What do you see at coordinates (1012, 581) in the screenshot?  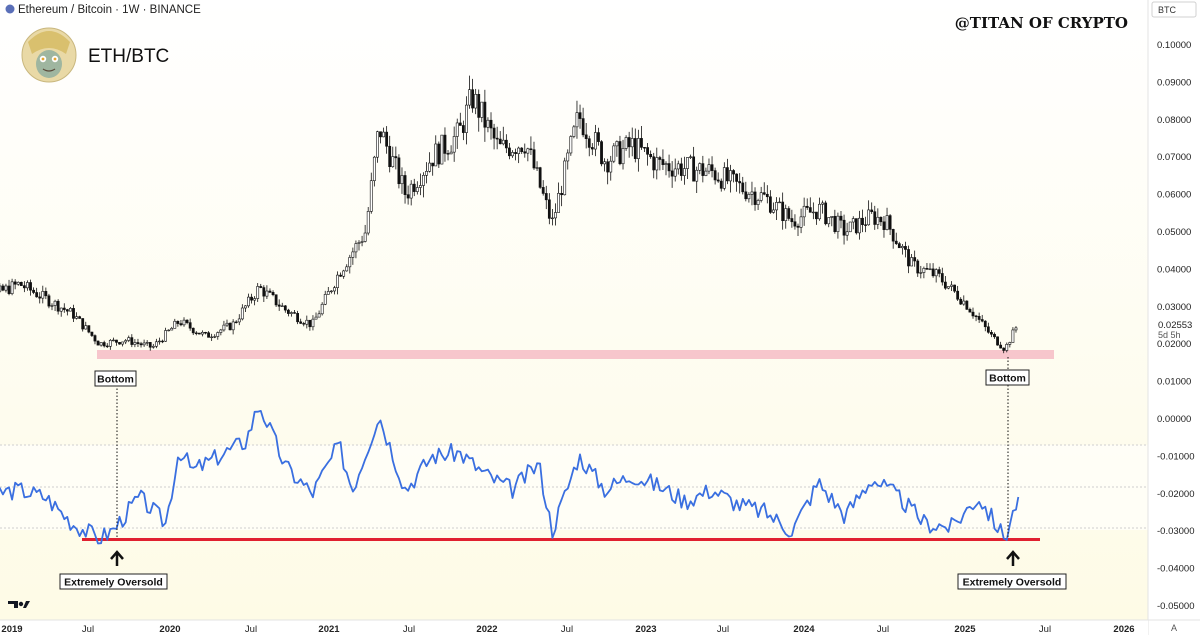 I see `oversold-label-right: Extremely Oversold` at bounding box center [1012, 581].